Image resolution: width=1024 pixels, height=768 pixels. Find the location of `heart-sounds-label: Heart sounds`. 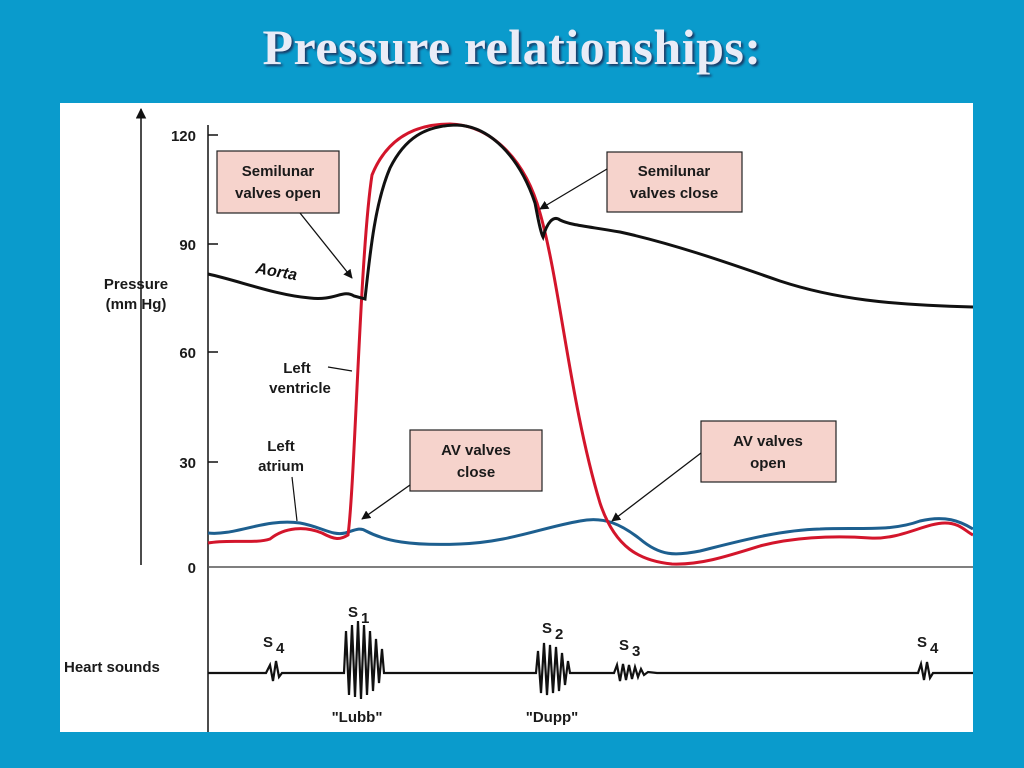

heart-sounds-label: Heart sounds is located at coordinates (112, 667).